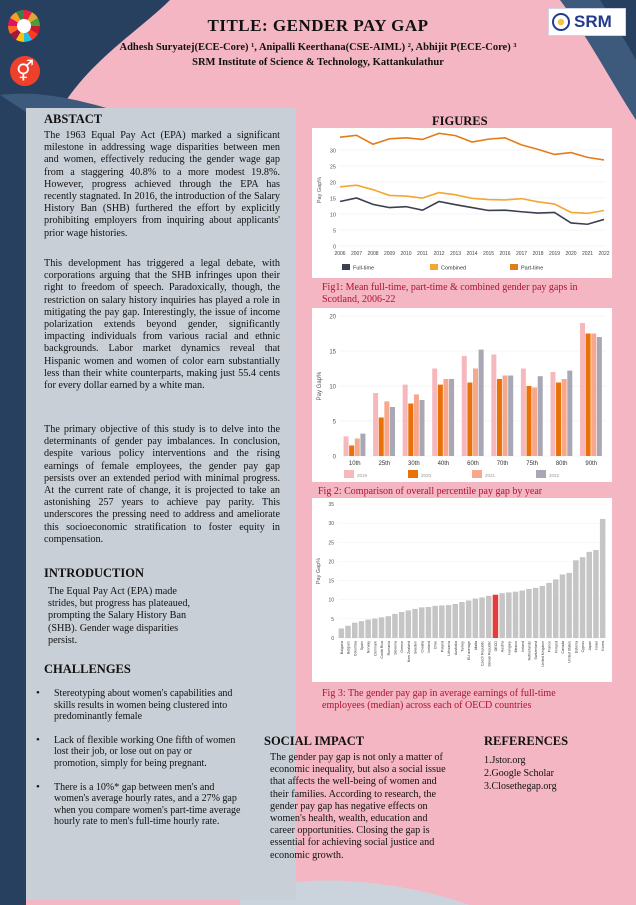 The image size is (636, 905). Describe the element at coordinates (471, 254) in the screenshot. I see `x-tick-label: 2014` at that location.